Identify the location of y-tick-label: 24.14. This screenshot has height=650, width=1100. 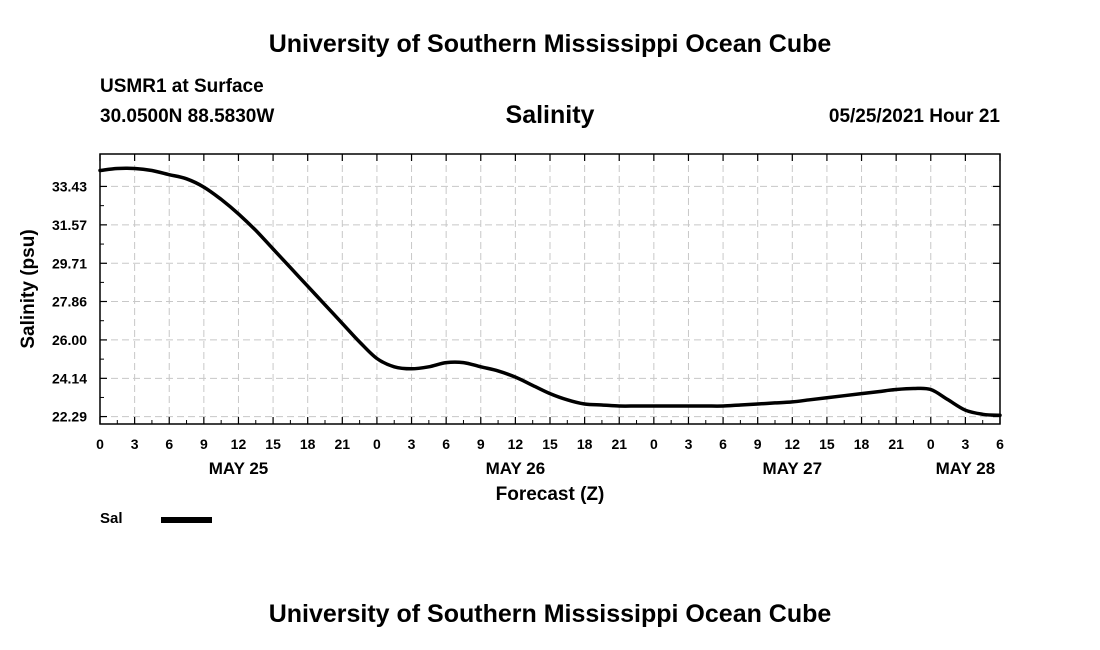
(69, 378).